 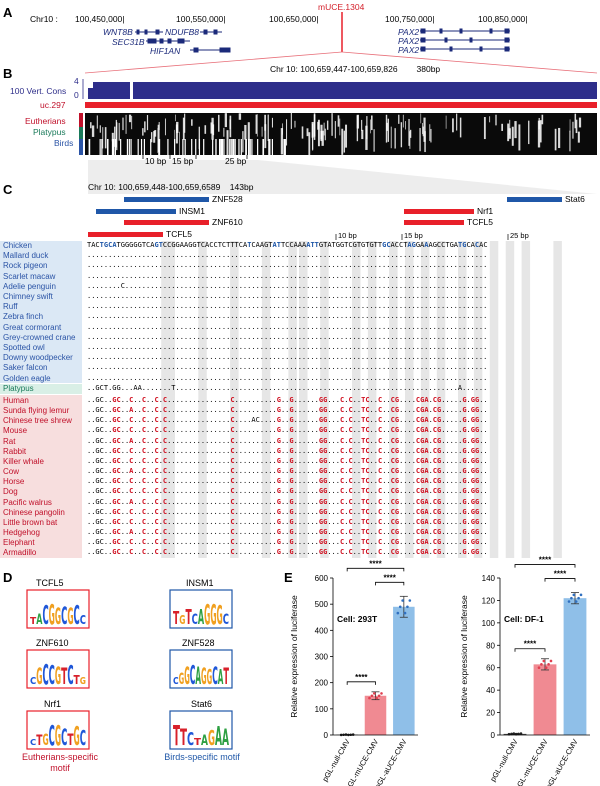 I want to click on motif-bar-tcfl5-a, so click(x=125, y=234).